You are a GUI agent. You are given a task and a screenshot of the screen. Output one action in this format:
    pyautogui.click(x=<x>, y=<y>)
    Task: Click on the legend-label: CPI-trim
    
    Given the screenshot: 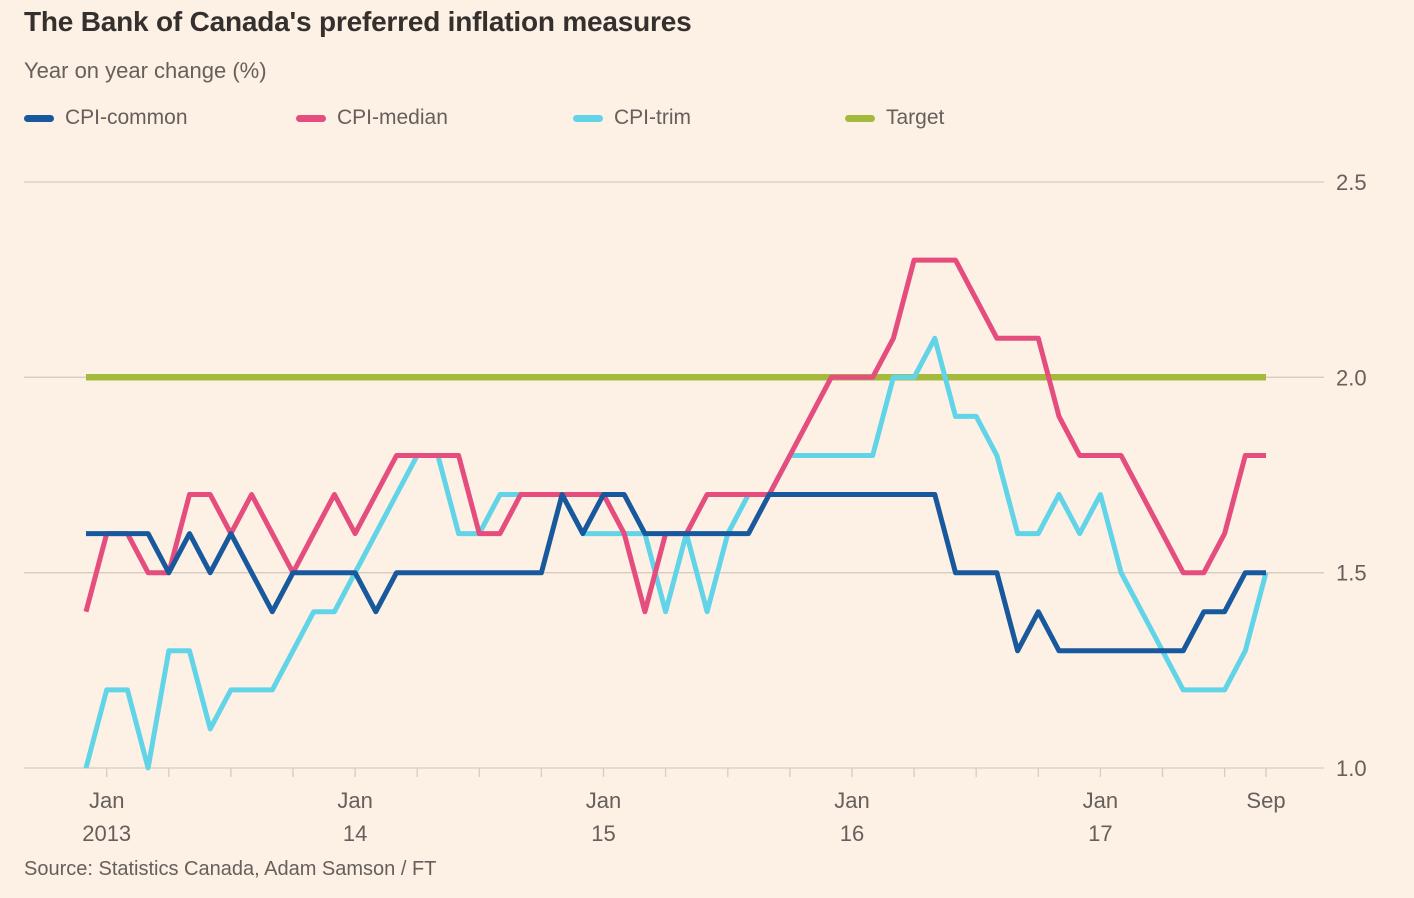 What is the action you would take?
    pyautogui.click(x=652, y=117)
    